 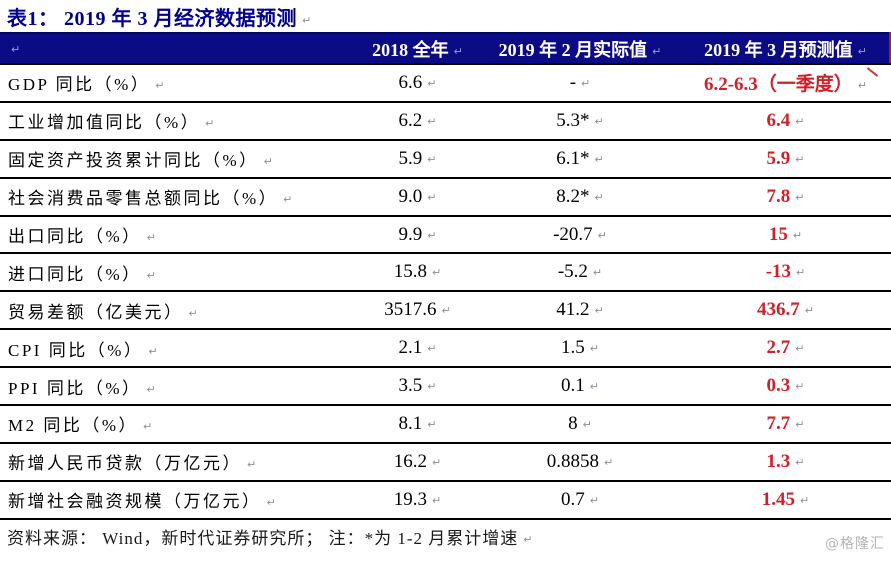 I want to click on table-row: 进口同比（%） ↵ 15.8 ↵ -5.2 ↵ -13 ↵, so click(x=445, y=273).